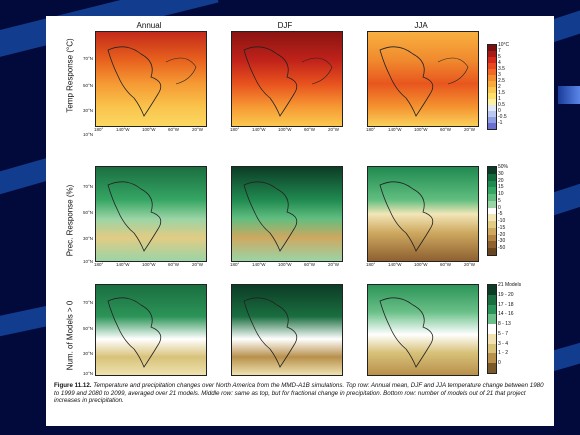  I want to click on colorbar-label: 1, so click(499, 99).